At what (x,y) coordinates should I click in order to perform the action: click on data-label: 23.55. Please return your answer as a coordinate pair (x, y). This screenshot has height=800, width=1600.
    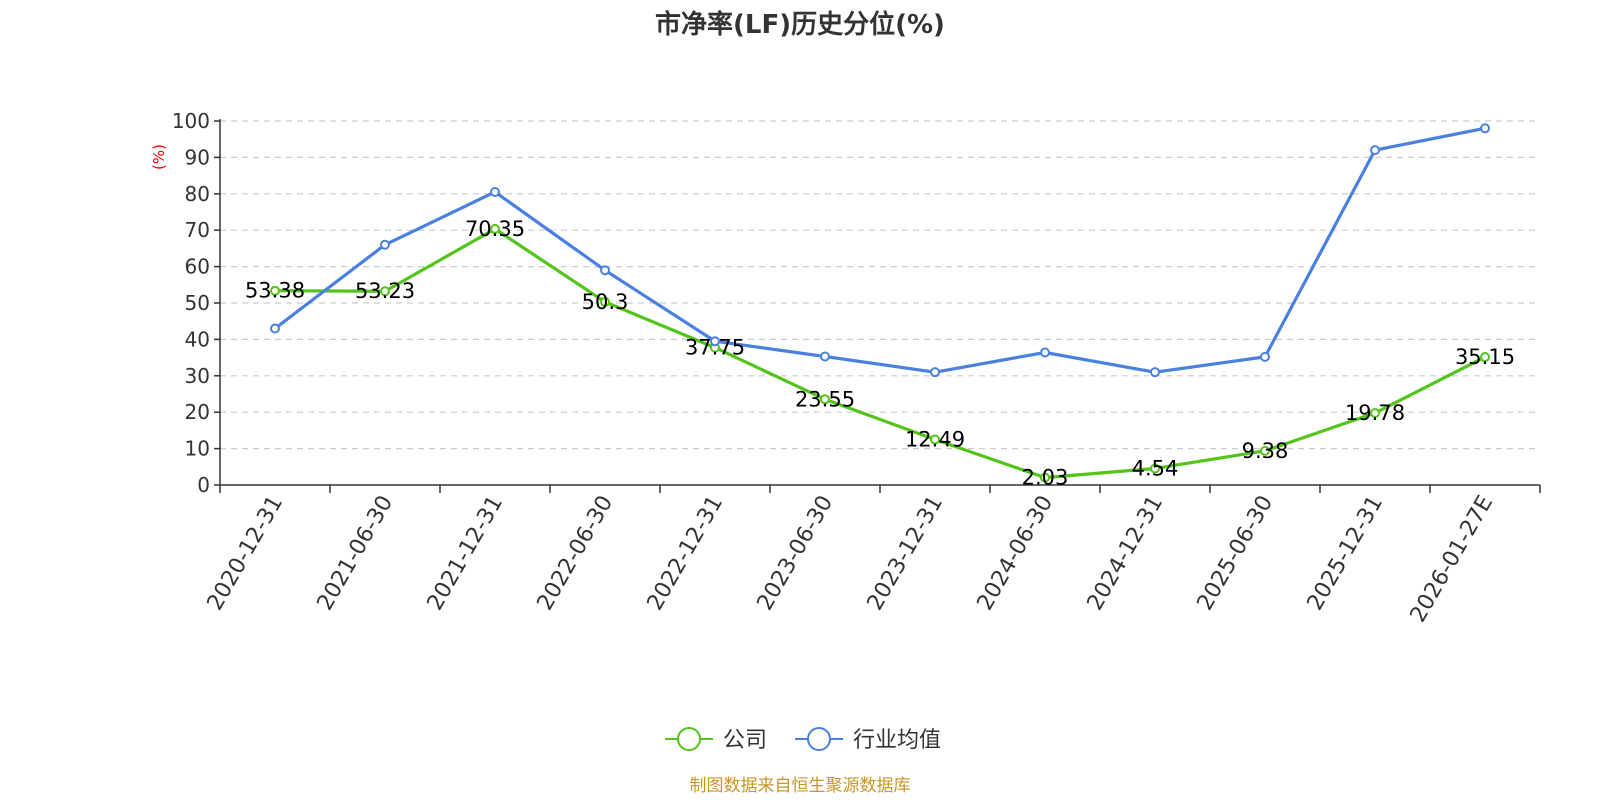
    Looking at the image, I should click on (825, 399).